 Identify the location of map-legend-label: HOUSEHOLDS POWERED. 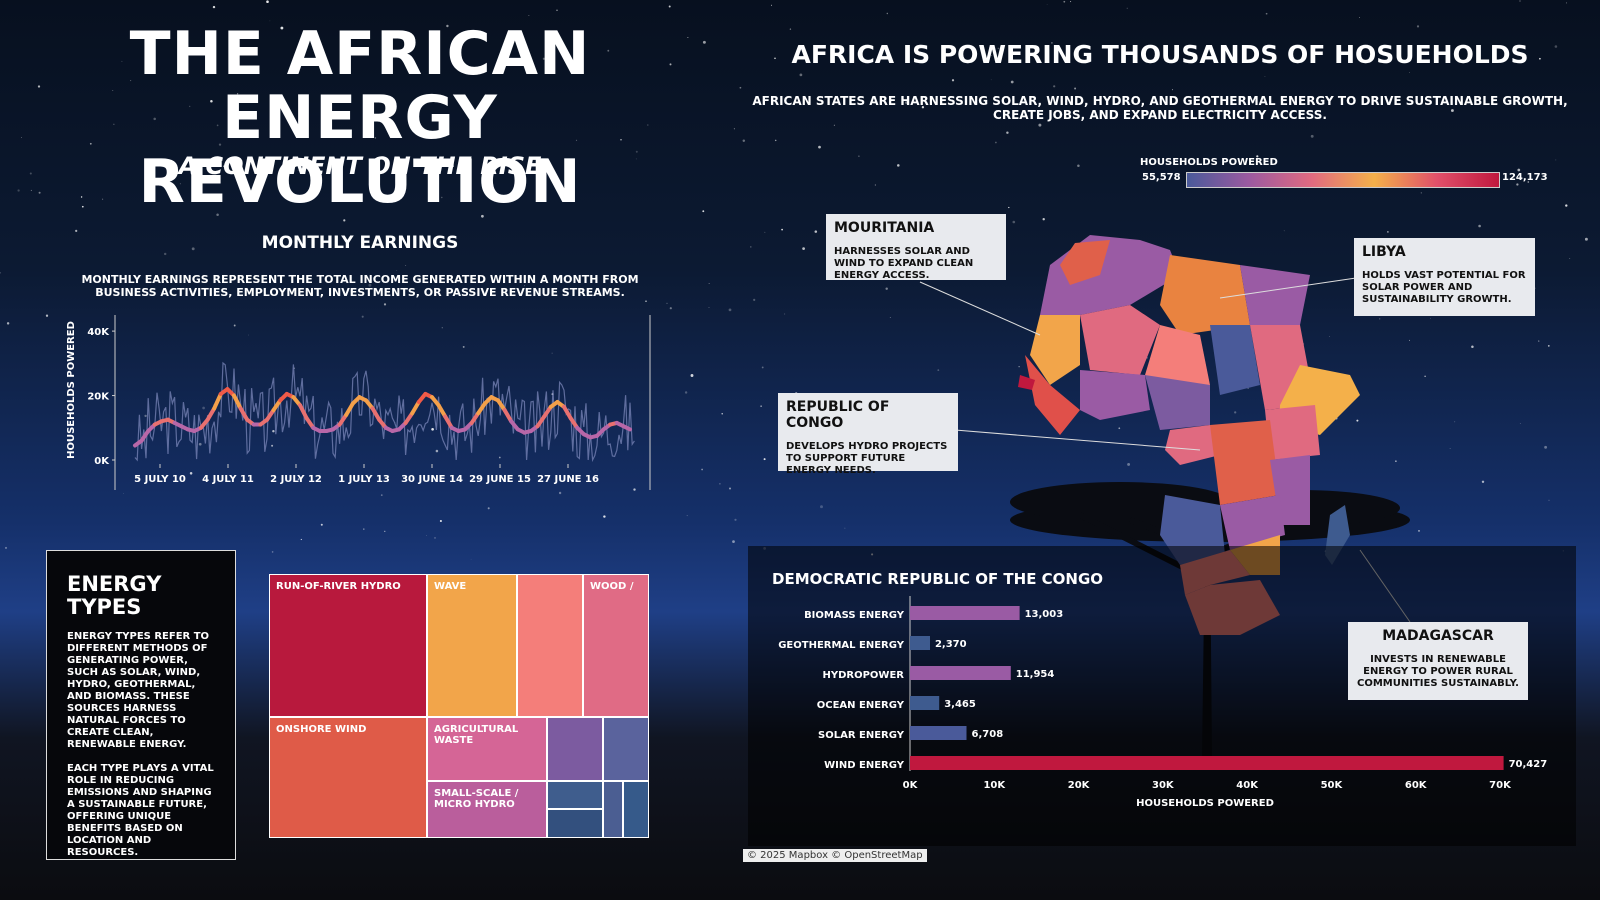
(1209, 162).